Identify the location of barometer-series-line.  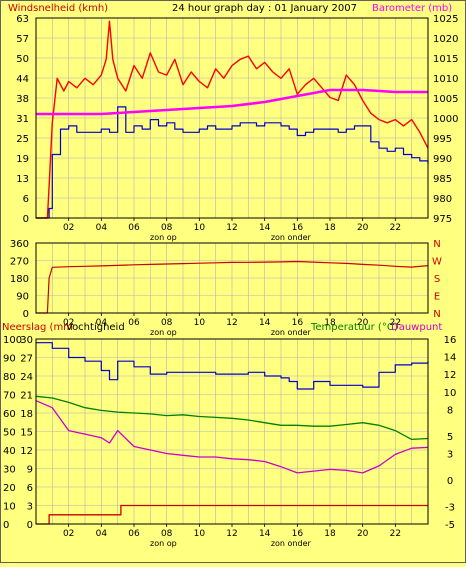
(232, 102).